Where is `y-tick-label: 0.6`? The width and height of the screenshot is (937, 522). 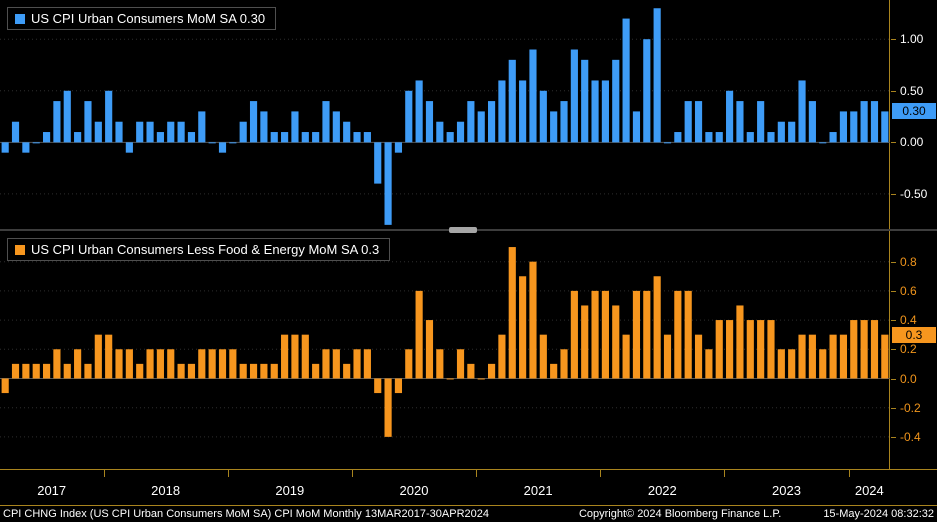
y-tick-label: 0.6 is located at coordinates (908, 290).